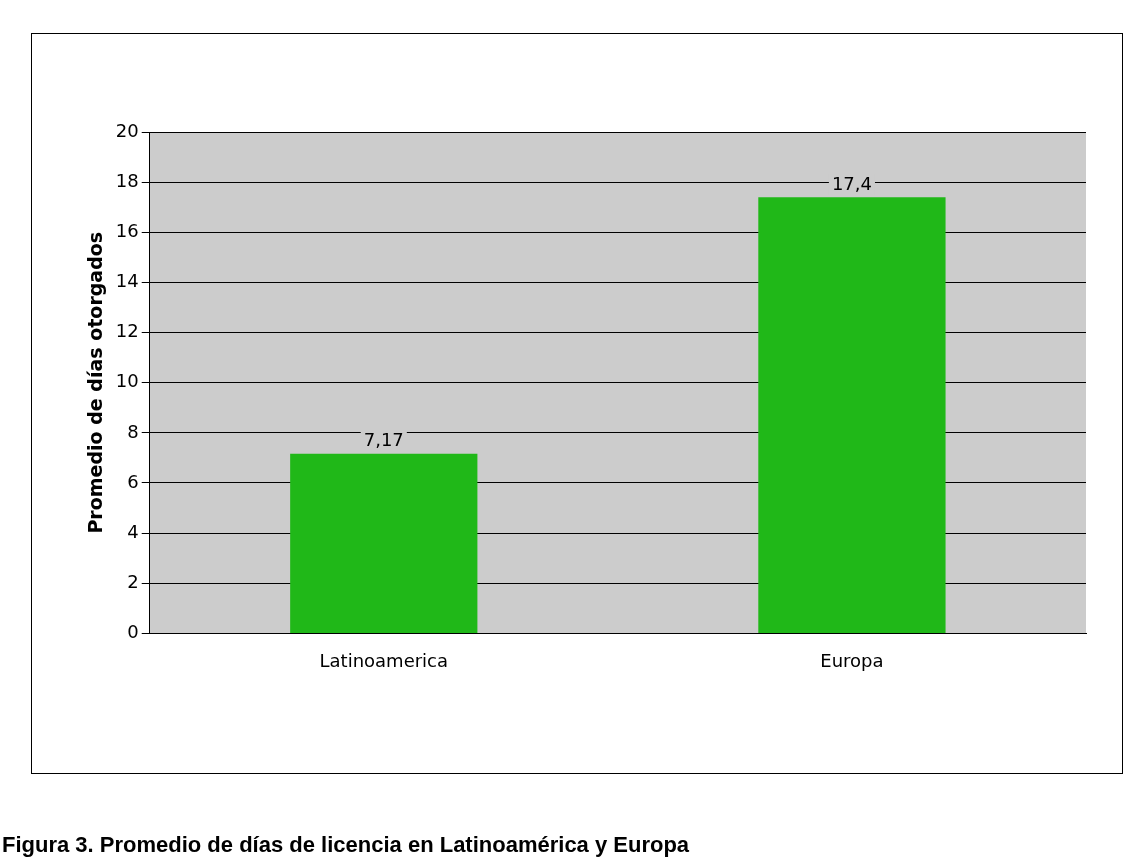 This screenshot has width=1137, height=865. I want to click on y-tick-label: 14, so click(127, 281).